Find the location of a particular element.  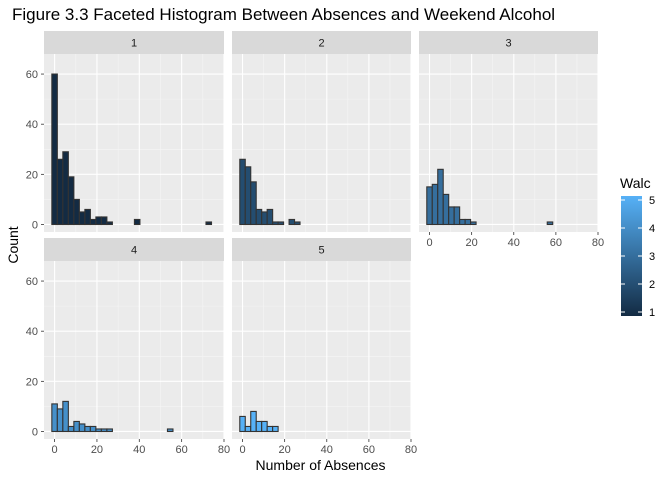

legend-label: 5 is located at coordinates (652, 201).